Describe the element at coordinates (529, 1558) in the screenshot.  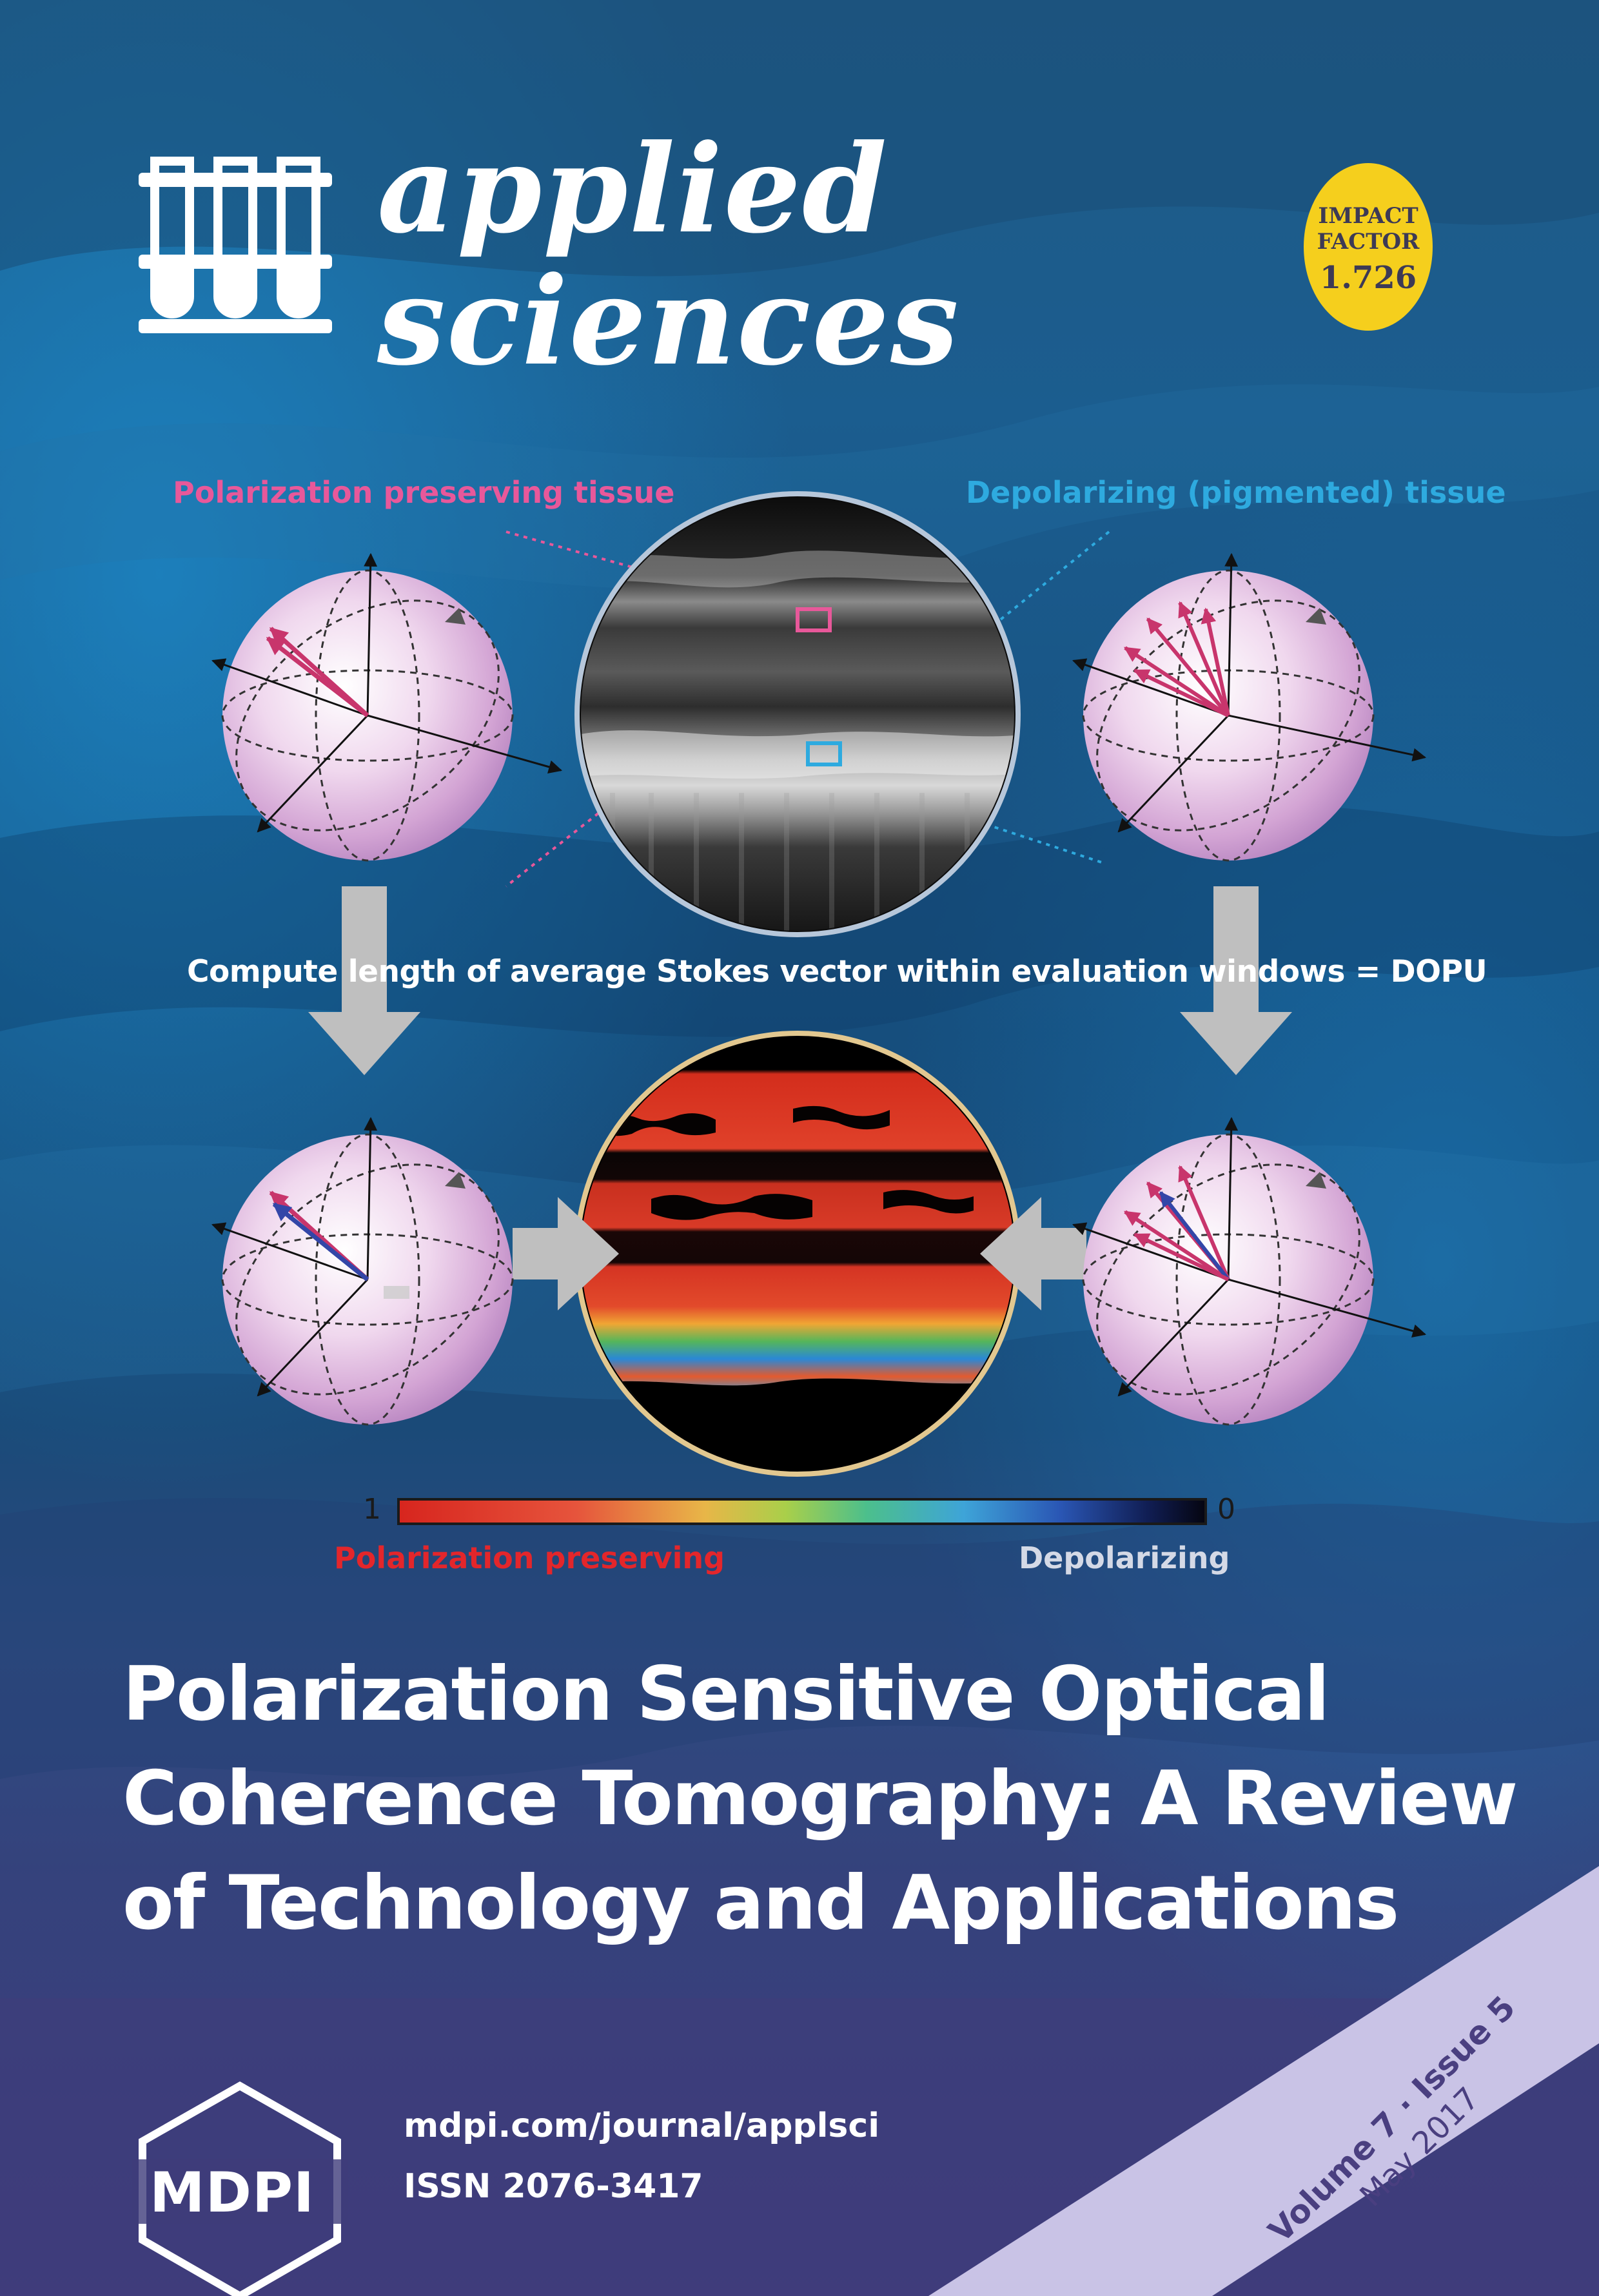
I see `scale-left-label: Polarization preserving` at that location.